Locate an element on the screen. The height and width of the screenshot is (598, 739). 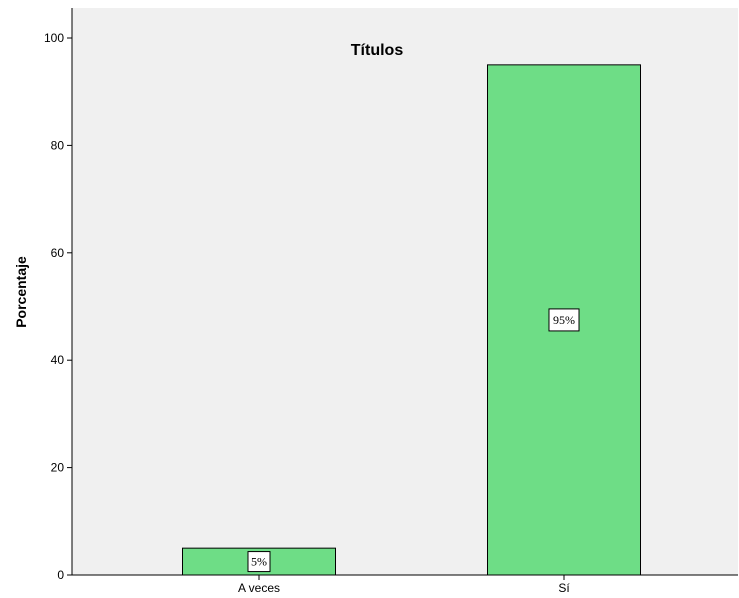
y-tick-label: 80 is located at coordinates (58, 145).